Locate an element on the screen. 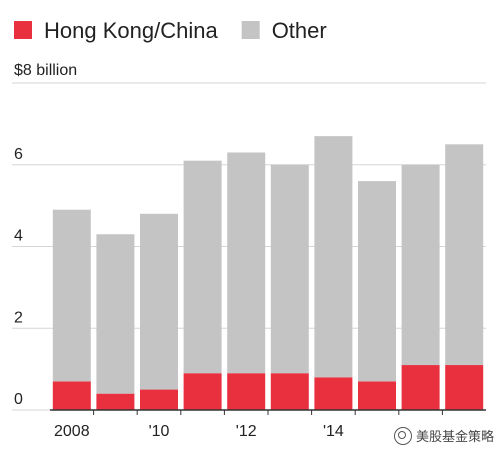  y-tick-label: 0 is located at coordinates (18, 399).